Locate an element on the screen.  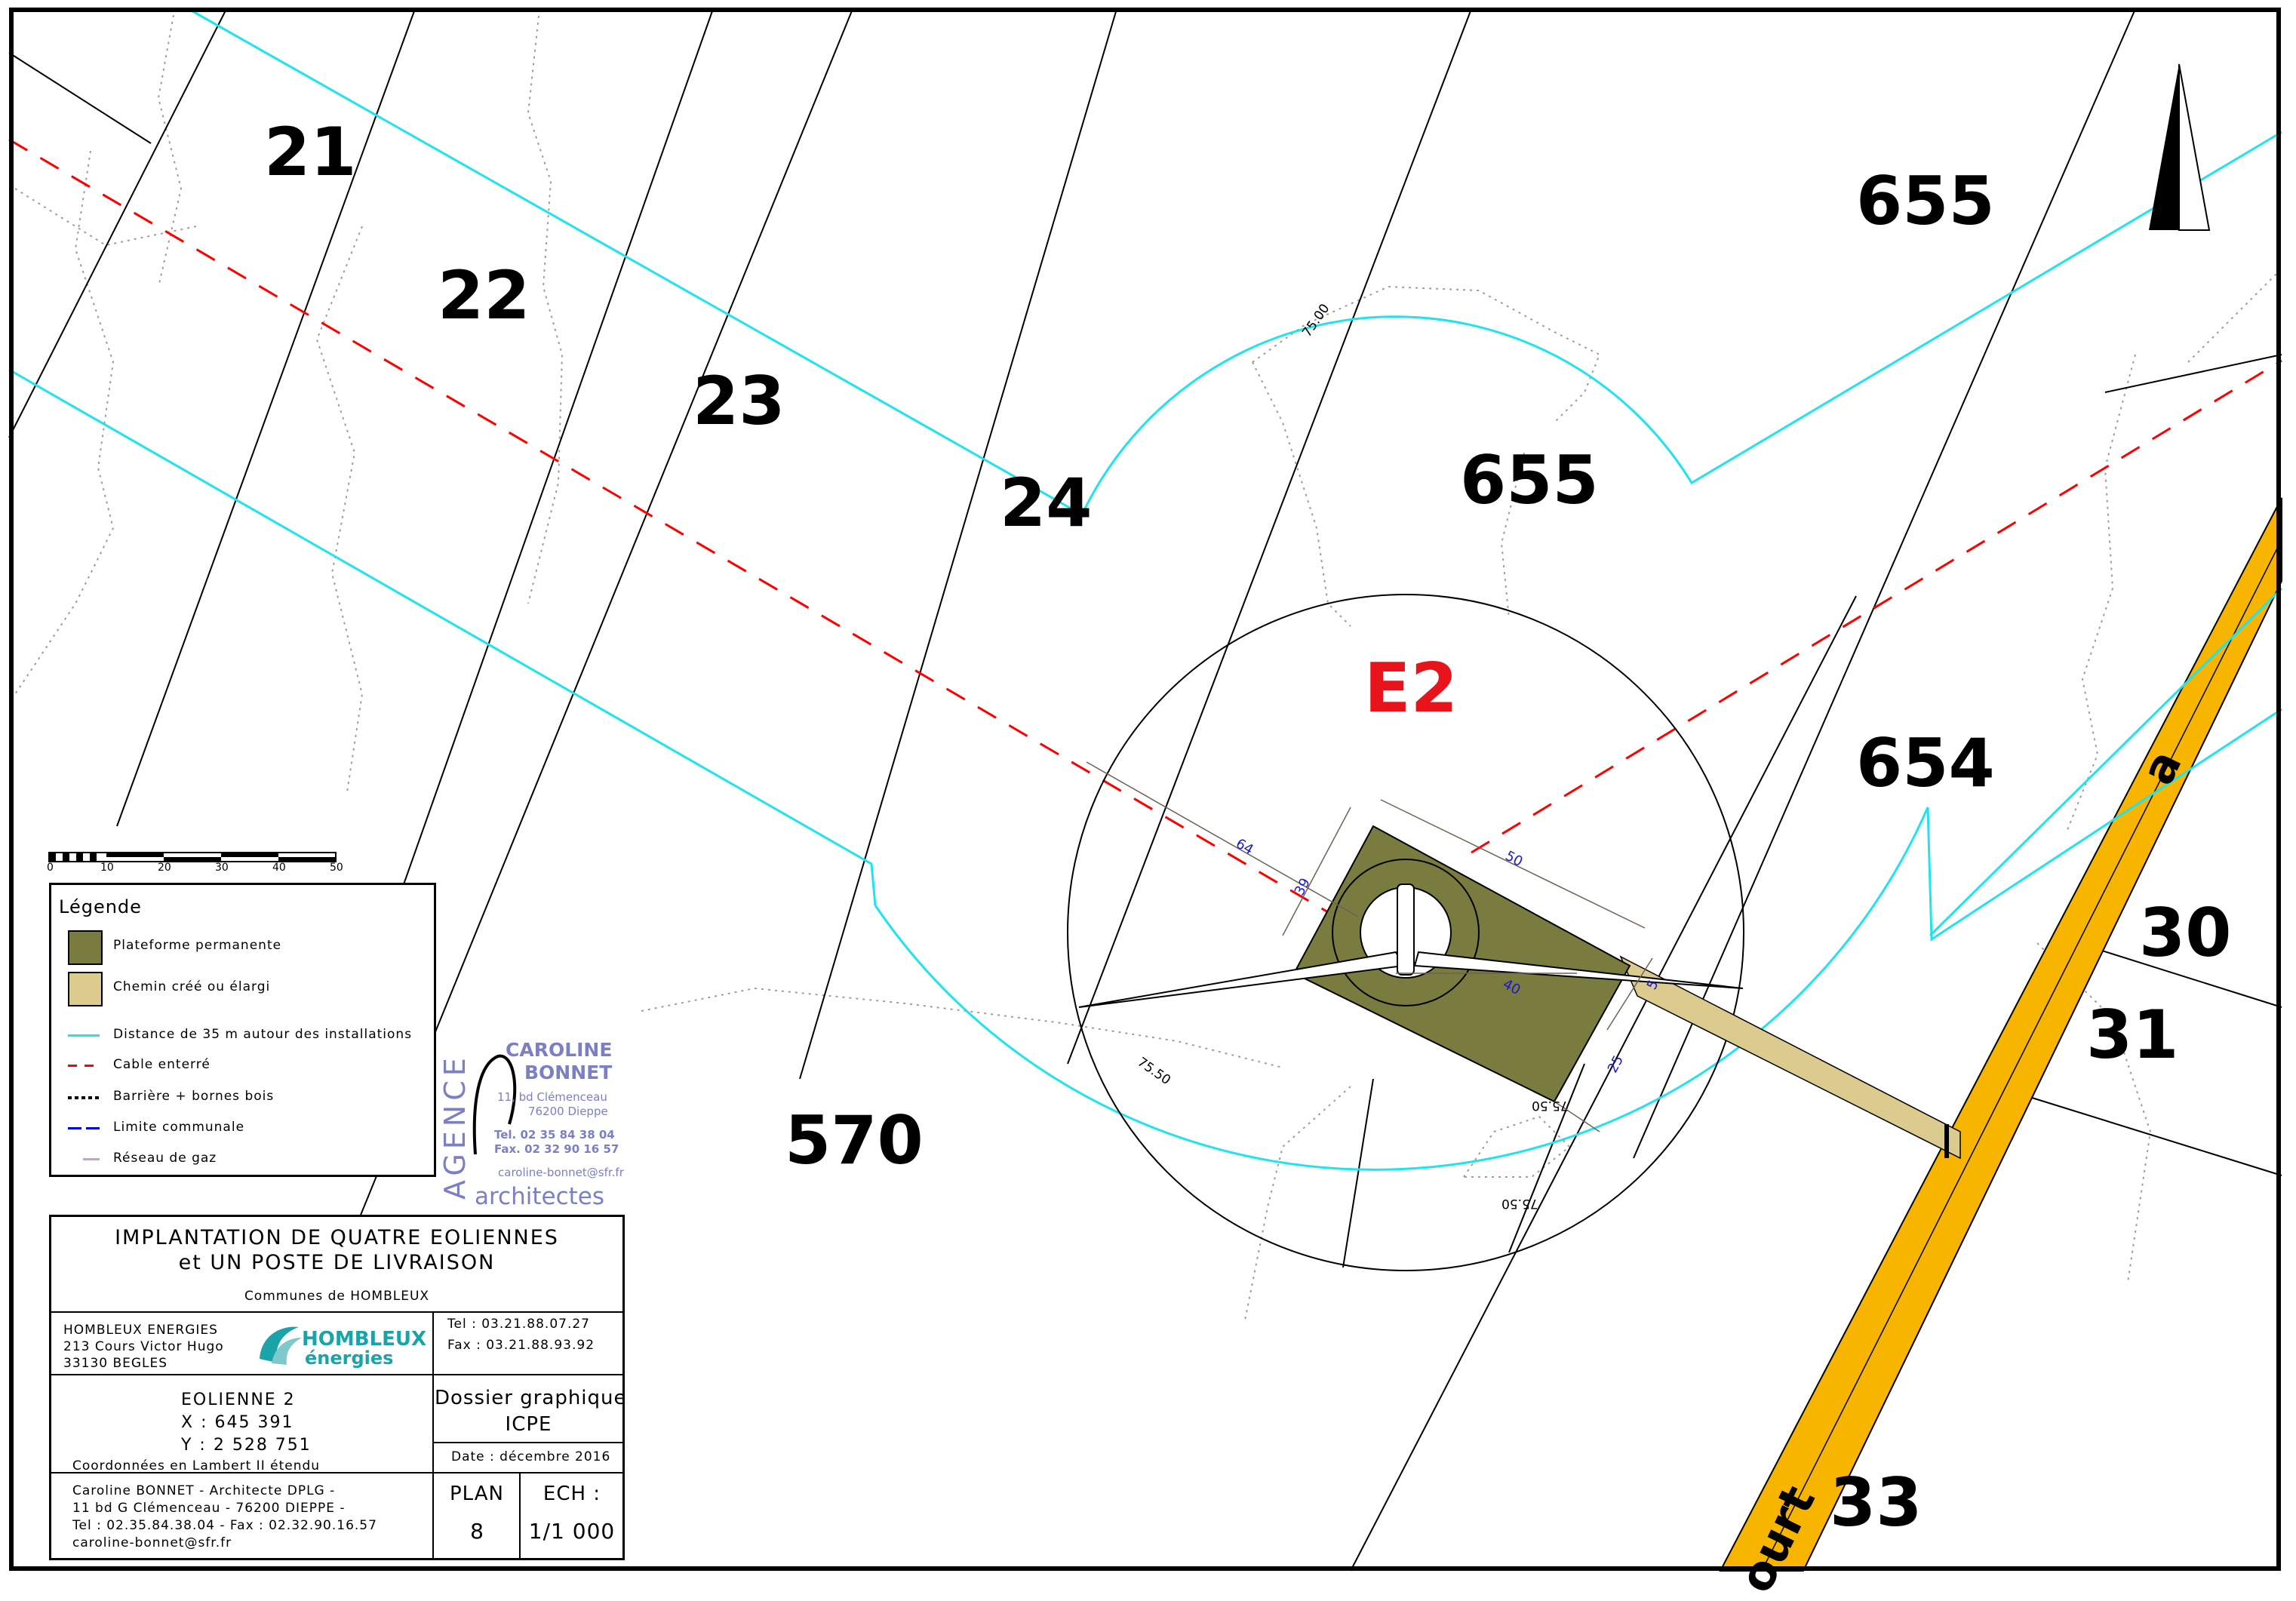
communes: Communes de HOMBLEUX is located at coordinates (337, 1296).